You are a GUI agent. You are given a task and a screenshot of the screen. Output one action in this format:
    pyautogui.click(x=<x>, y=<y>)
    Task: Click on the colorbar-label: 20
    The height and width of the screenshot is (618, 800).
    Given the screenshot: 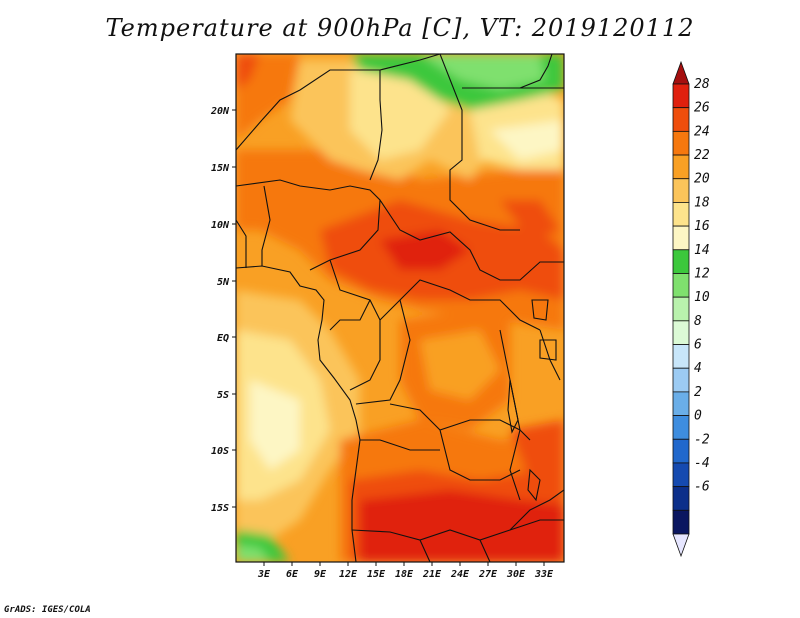 What is the action you would take?
    pyautogui.click(x=702, y=179)
    